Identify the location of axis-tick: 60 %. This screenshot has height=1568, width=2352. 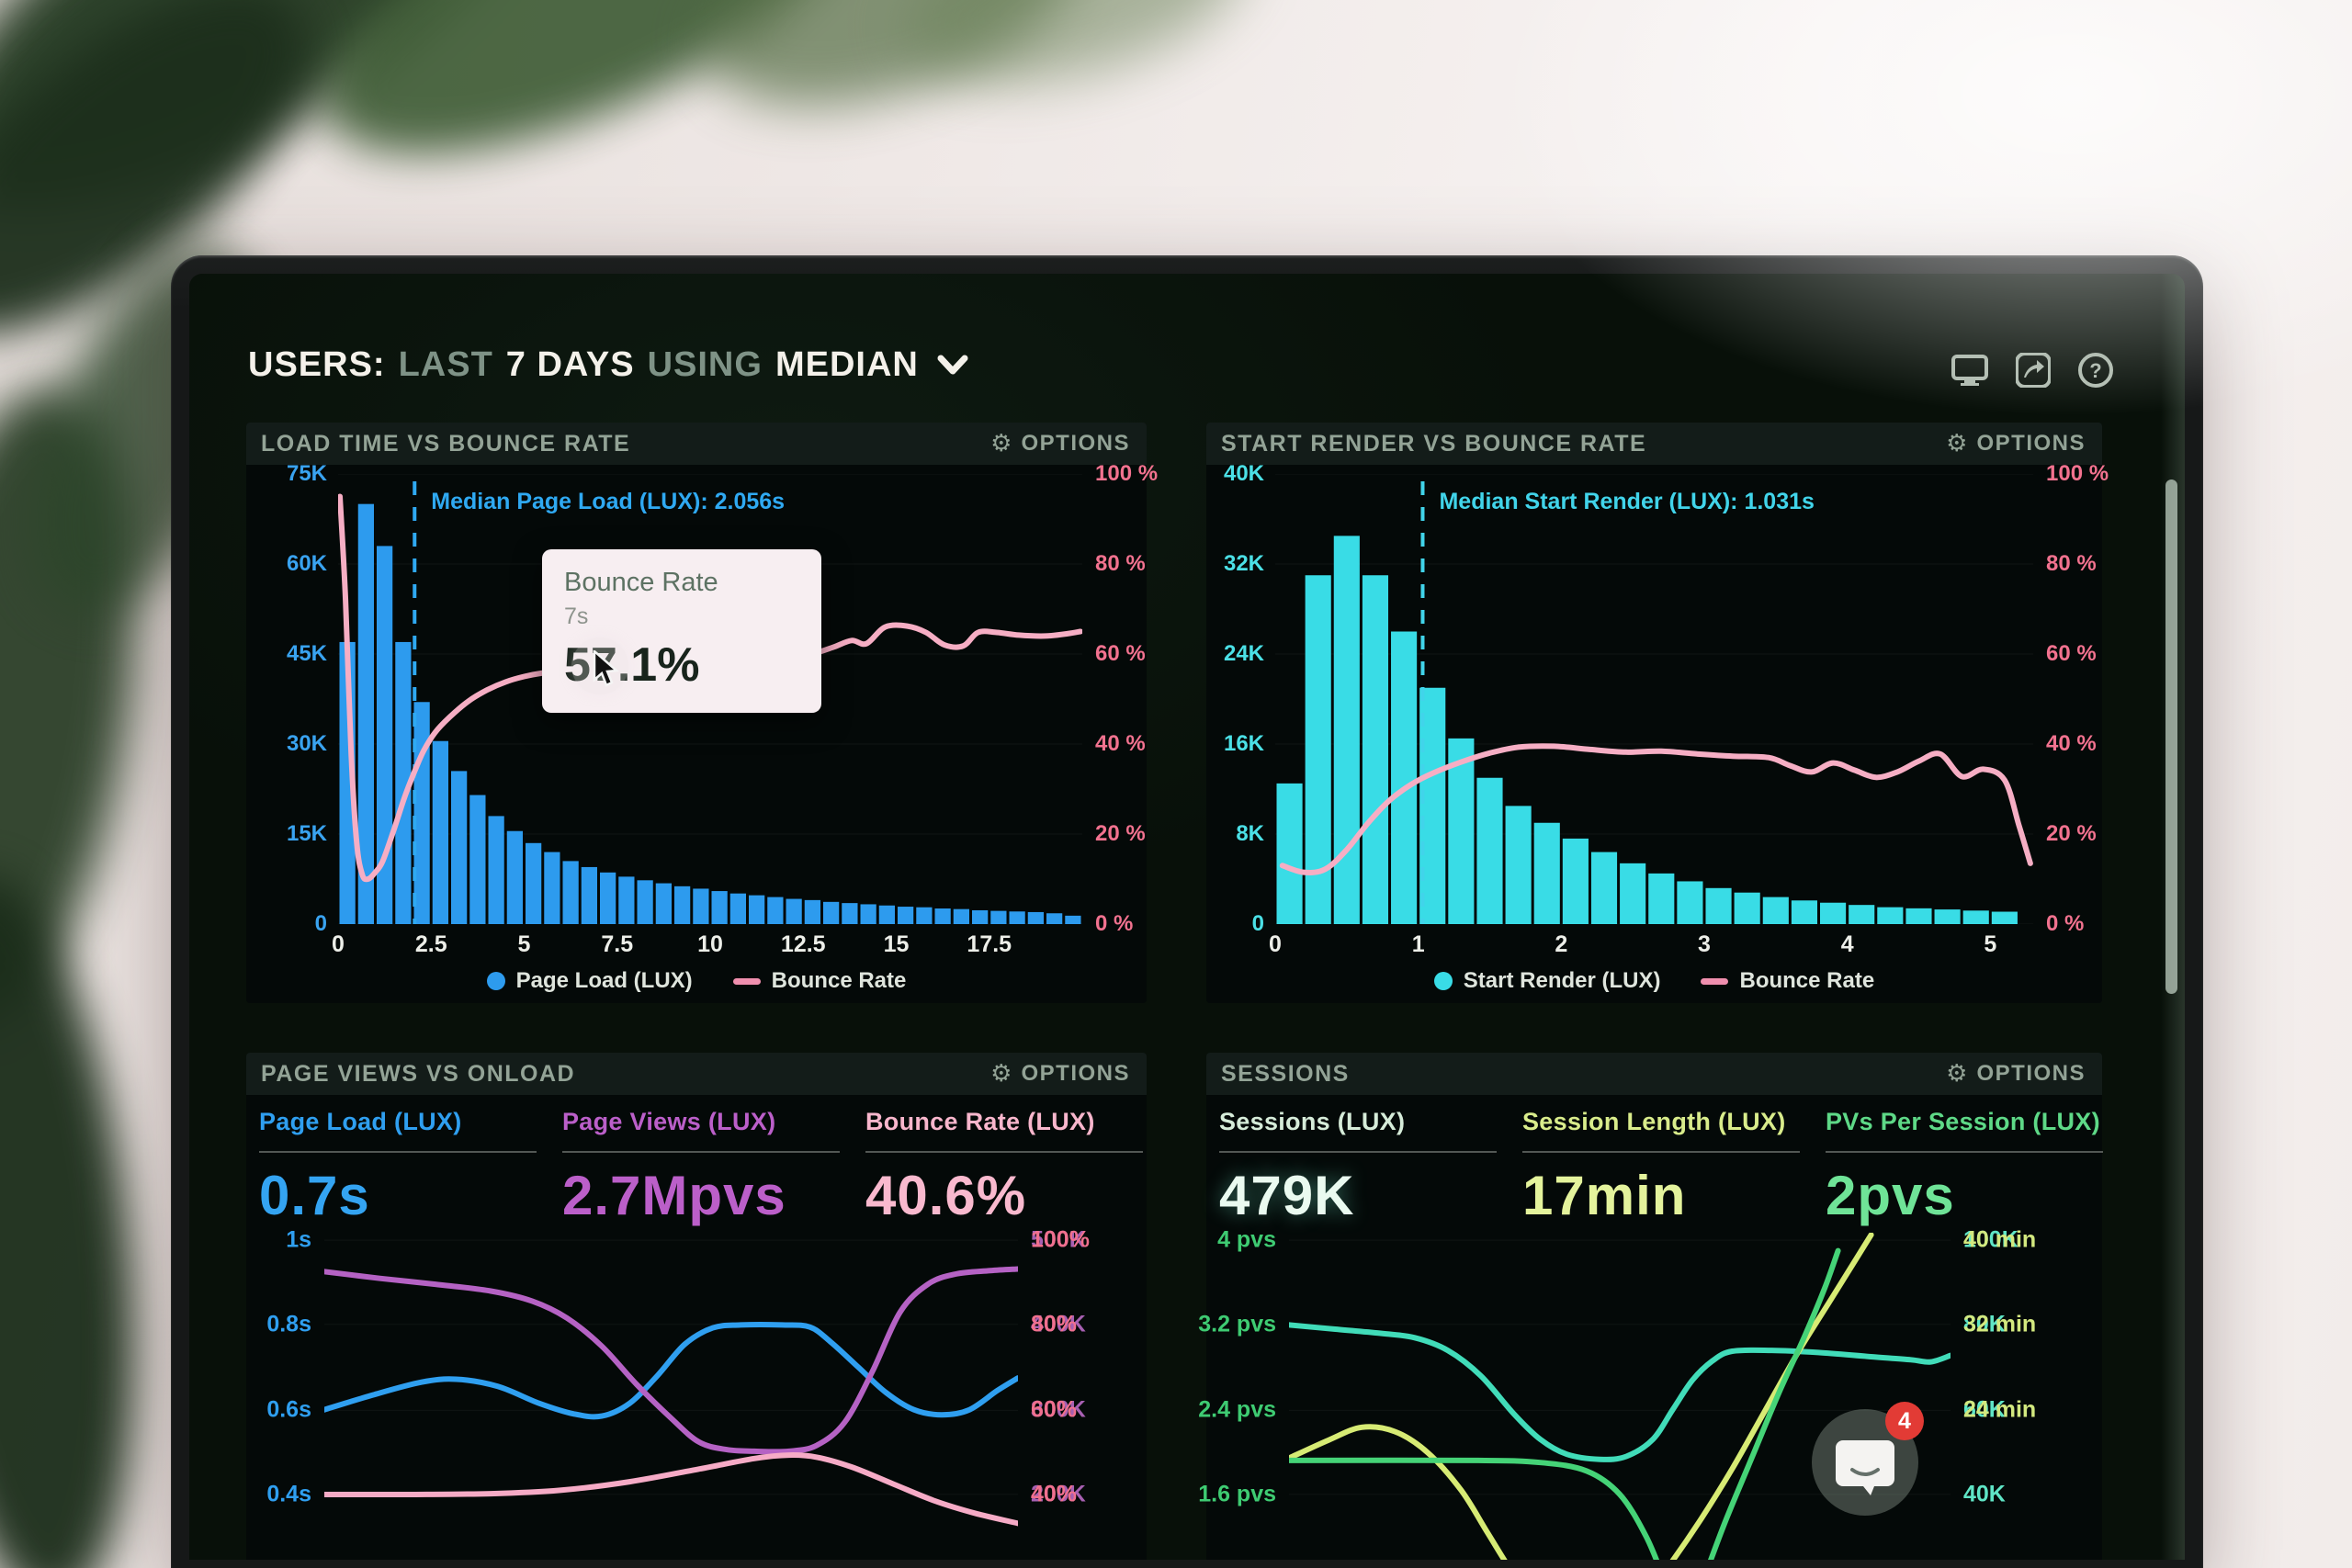
(1120, 653).